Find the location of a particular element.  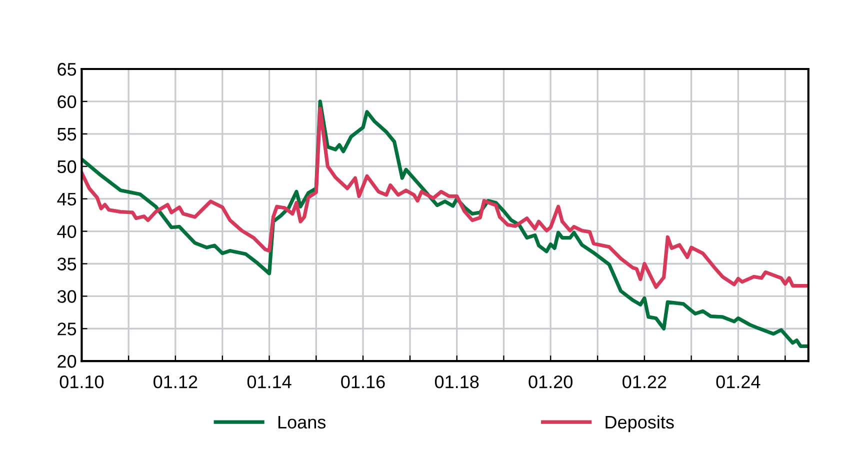

y-tick-label: 25 is located at coordinates (67, 329).